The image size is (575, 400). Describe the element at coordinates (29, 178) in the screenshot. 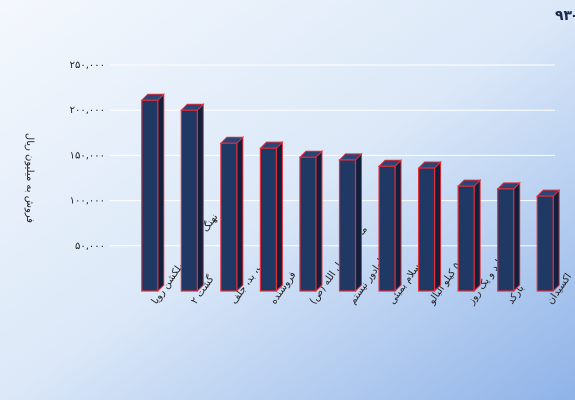

I see `y-axis-label: فروش به میلیون ریال` at that location.